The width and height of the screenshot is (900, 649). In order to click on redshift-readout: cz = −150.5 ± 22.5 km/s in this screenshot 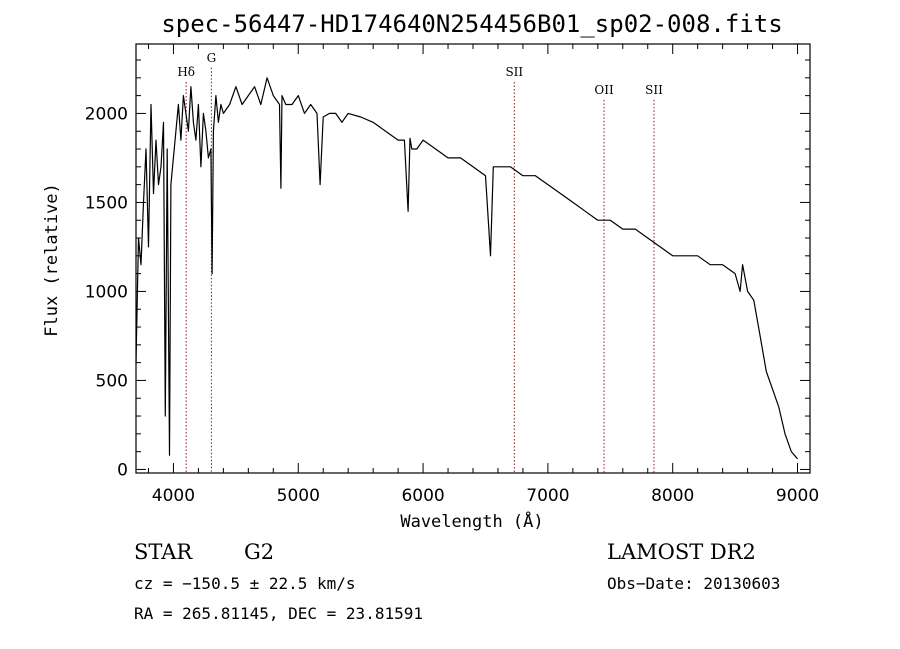, I will do `click(245, 583)`.